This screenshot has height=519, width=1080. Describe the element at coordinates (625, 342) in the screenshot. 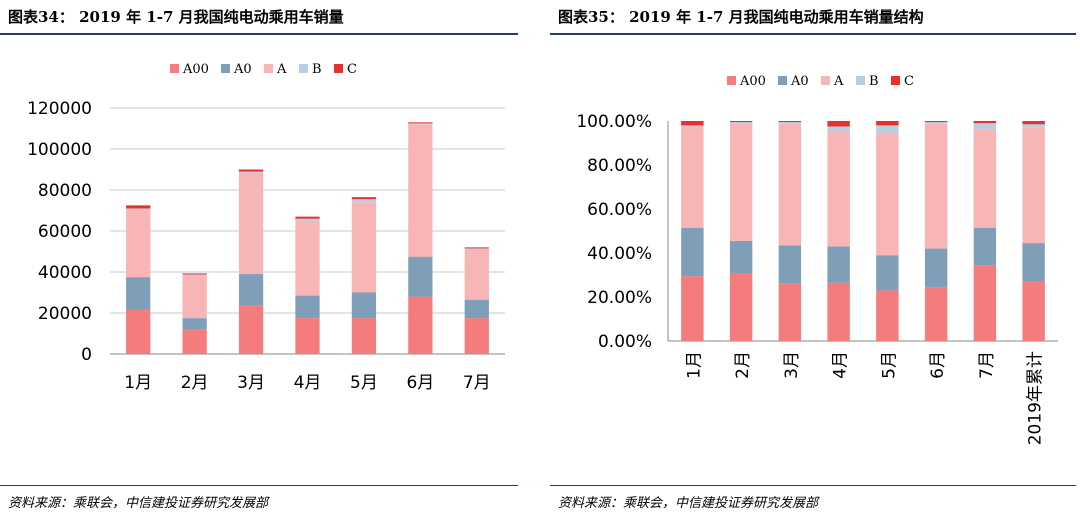

I see `y-tick-label: 0.00%` at that location.